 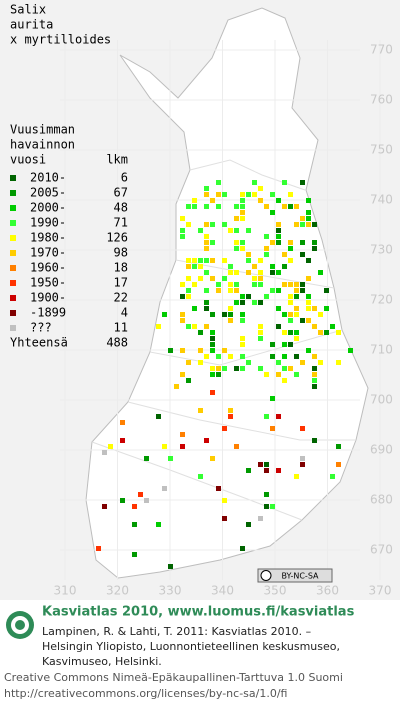 I want to click on y-axis-label: 770, so click(x=381, y=50).